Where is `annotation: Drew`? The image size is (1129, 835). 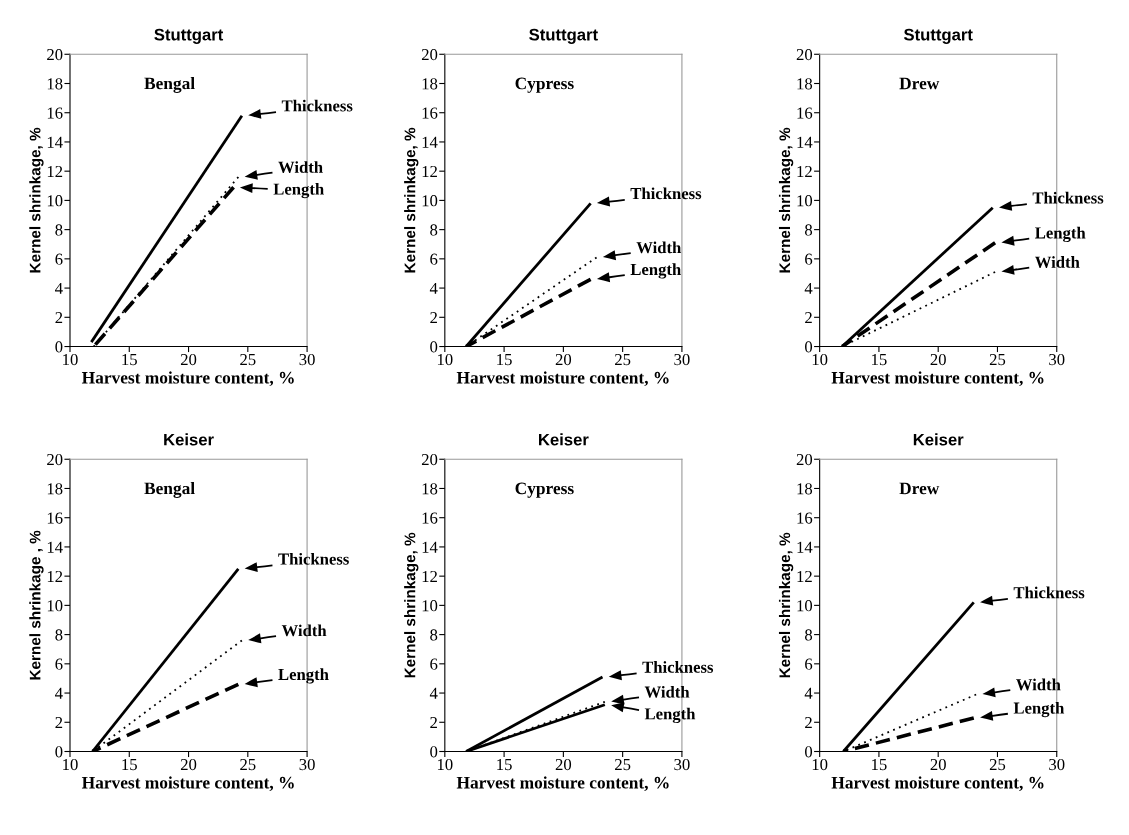 annotation: Drew is located at coordinates (919, 83).